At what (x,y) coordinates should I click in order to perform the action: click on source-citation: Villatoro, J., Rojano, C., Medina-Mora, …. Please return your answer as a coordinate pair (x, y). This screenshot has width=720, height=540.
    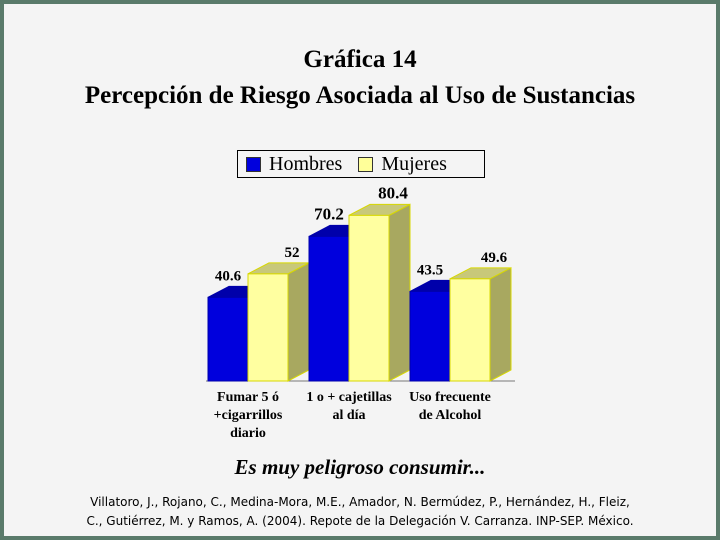
    Looking at the image, I should click on (360, 512).